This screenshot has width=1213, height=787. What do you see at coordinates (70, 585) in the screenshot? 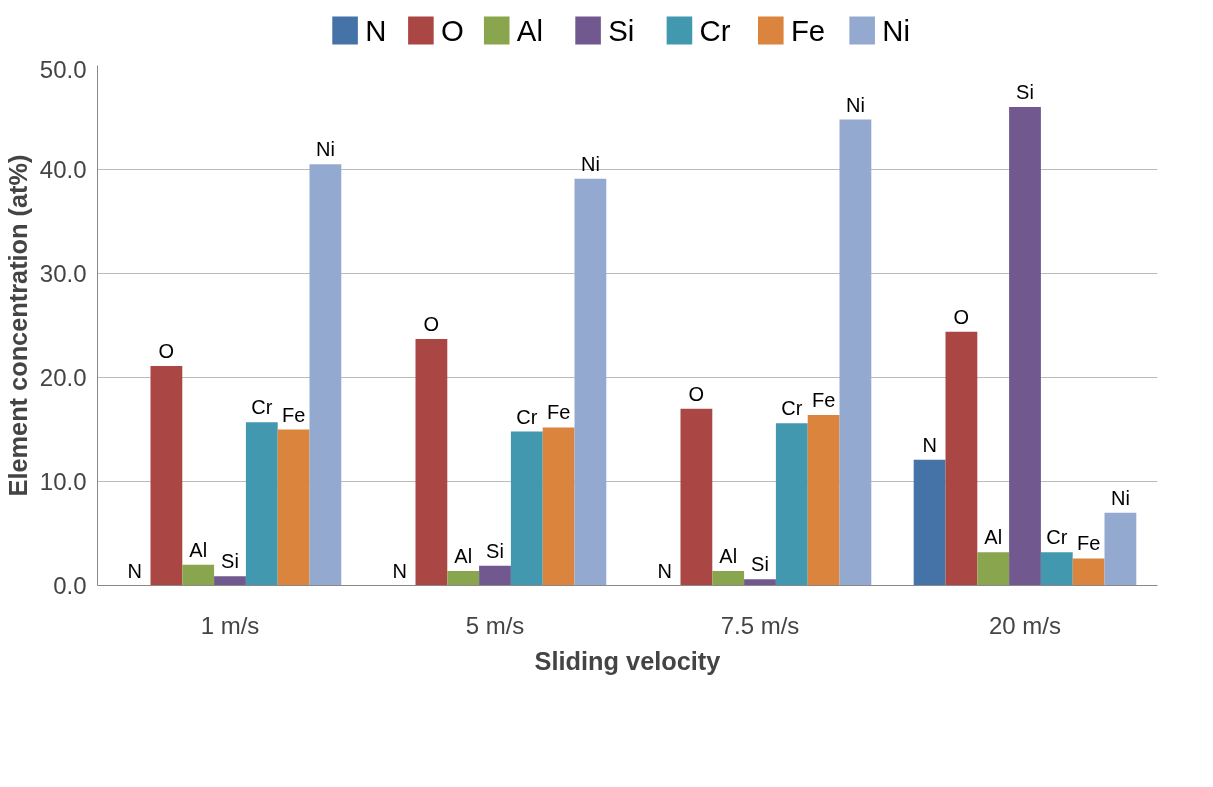
I see `y-tick-label: 0.0` at bounding box center [70, 585].